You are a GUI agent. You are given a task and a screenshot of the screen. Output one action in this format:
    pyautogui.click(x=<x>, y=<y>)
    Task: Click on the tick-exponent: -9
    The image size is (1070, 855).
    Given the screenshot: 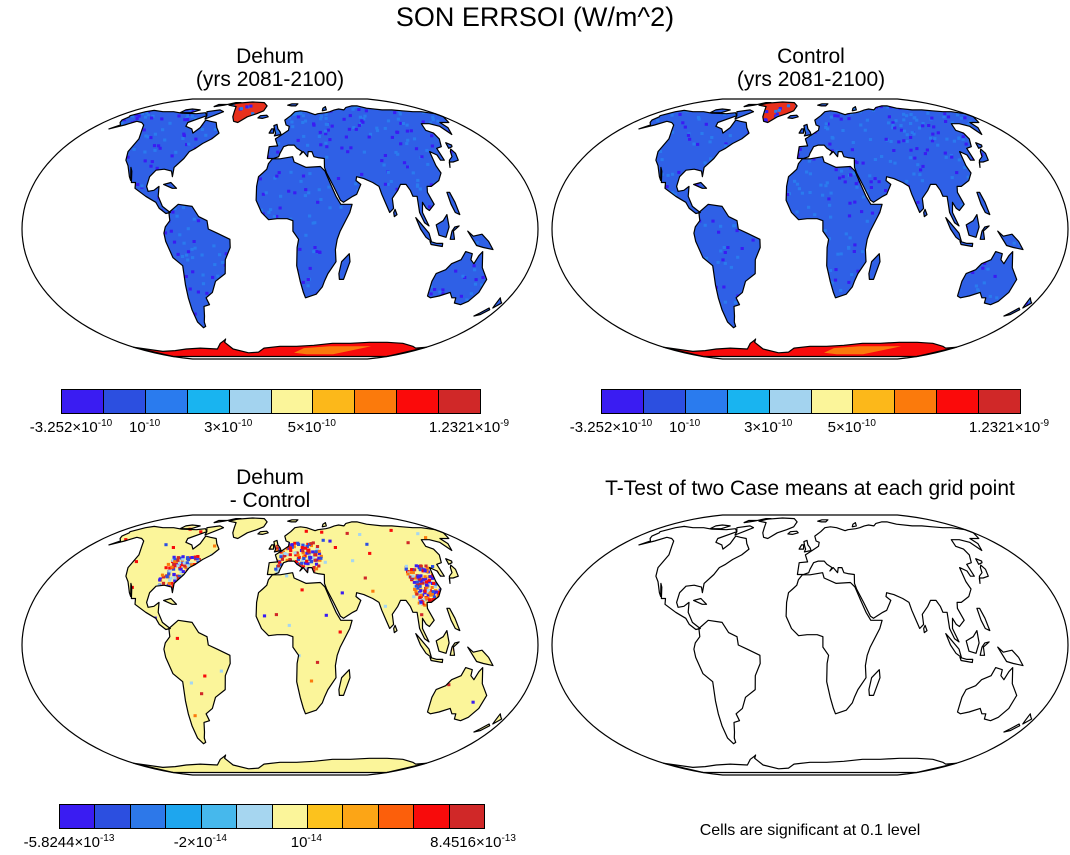 What is the action you would take?
    pyautogui.click(x=1045, y=423)
    